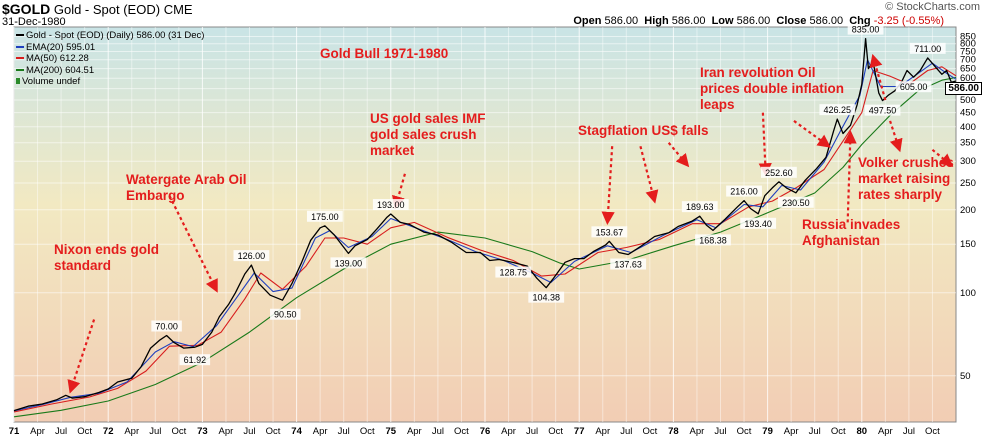  I want to click on x-tick-label: 75, so click(391, 431).